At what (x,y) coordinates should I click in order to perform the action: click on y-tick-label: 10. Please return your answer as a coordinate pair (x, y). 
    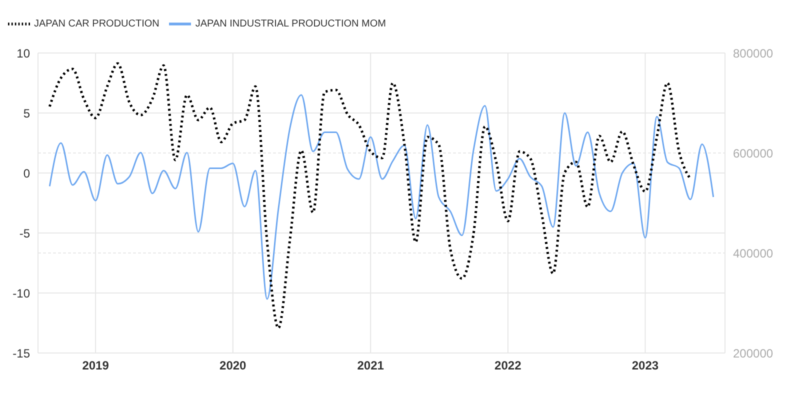
    Looking at the image, I should click on (23, 53).